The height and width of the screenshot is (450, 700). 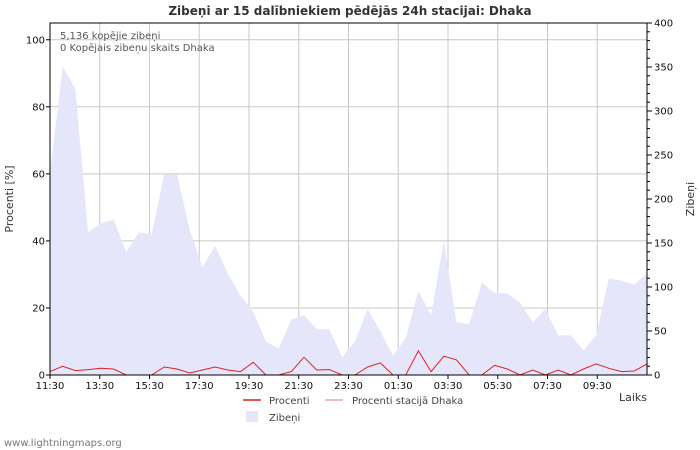 What do you see at coordinates (690, 199) in the screenshot?
I see `y-axis-right-label: Zibeņi` at bounding box center [690, 199].